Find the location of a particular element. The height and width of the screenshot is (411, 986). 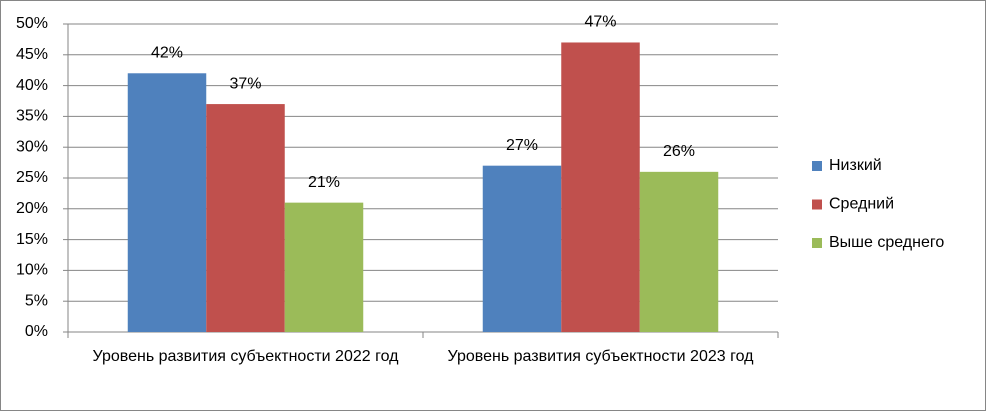

x-tick-label: Уровень развития субъектности 2022 год is located at coordinates (245, 356).